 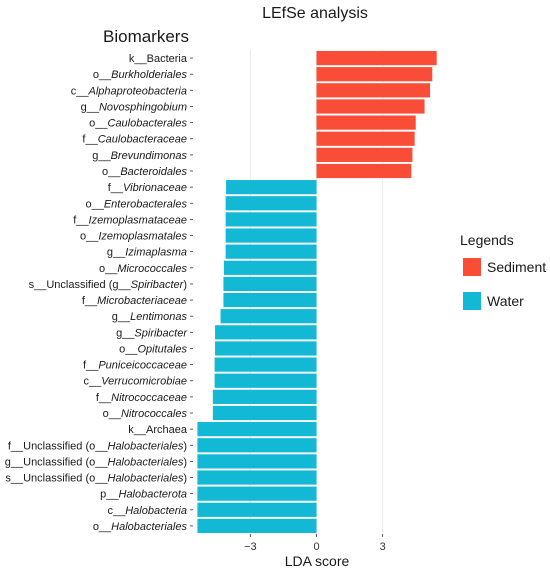 What do you see at coordinates (147, 188) in the screenshot?
I see `category-label-8: f__Vibrionaceae` at bounding box center [147, 188].